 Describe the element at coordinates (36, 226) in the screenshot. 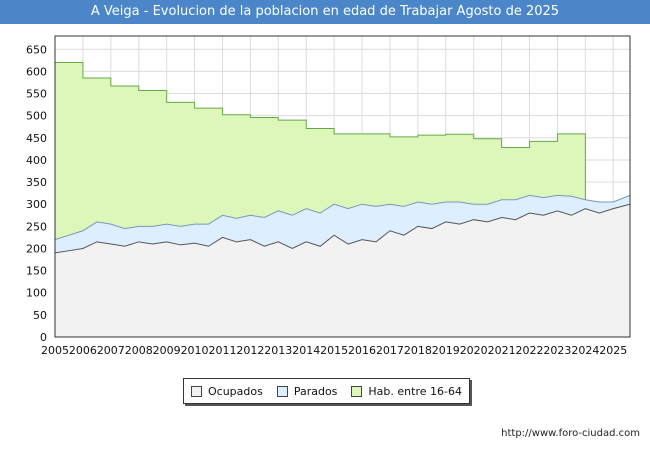

I see `y-tick-label: 250` at that location.